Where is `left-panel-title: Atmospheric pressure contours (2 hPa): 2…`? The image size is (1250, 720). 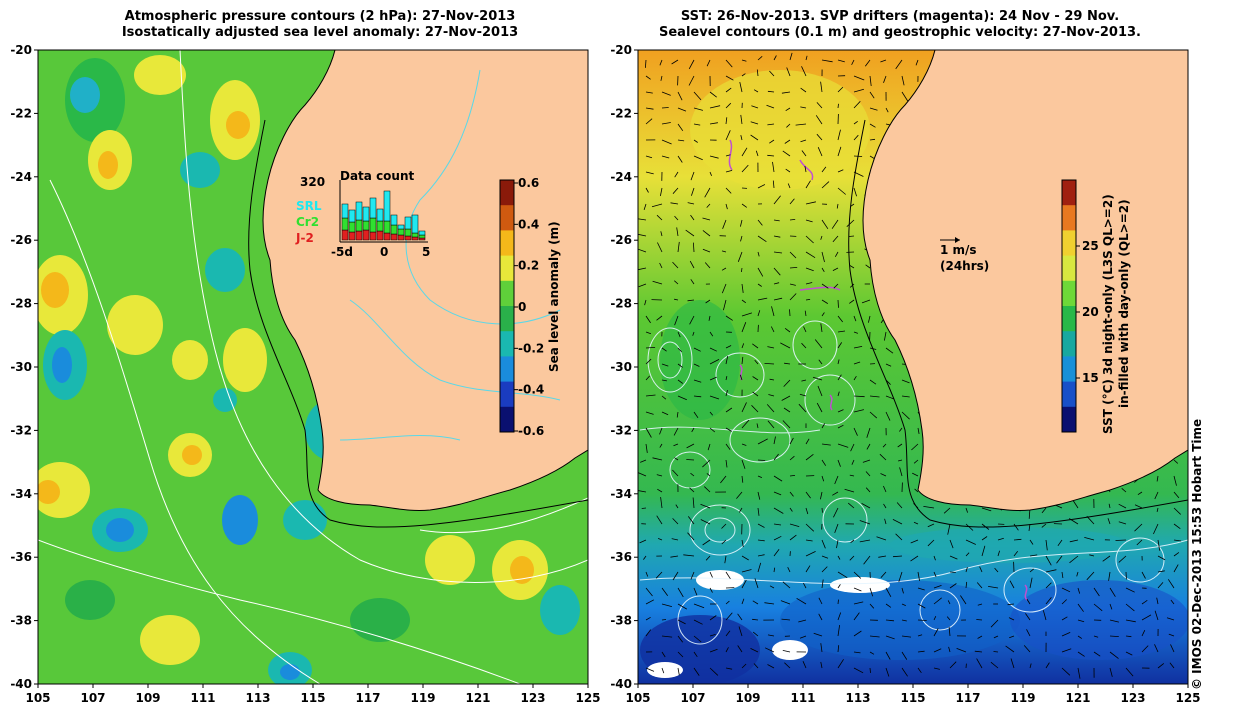 left-panel-title: Atmospheric pressure contours (2 hPa): 2… is located at coordinates (320, 25).